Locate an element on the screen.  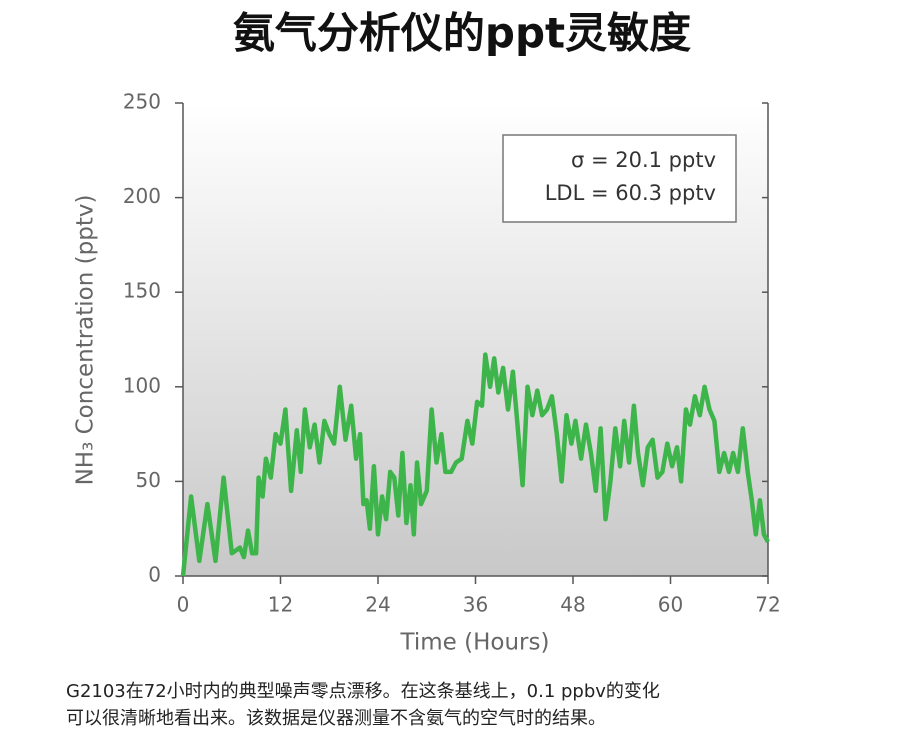
annotation-box is located at coordinates (619, 178).